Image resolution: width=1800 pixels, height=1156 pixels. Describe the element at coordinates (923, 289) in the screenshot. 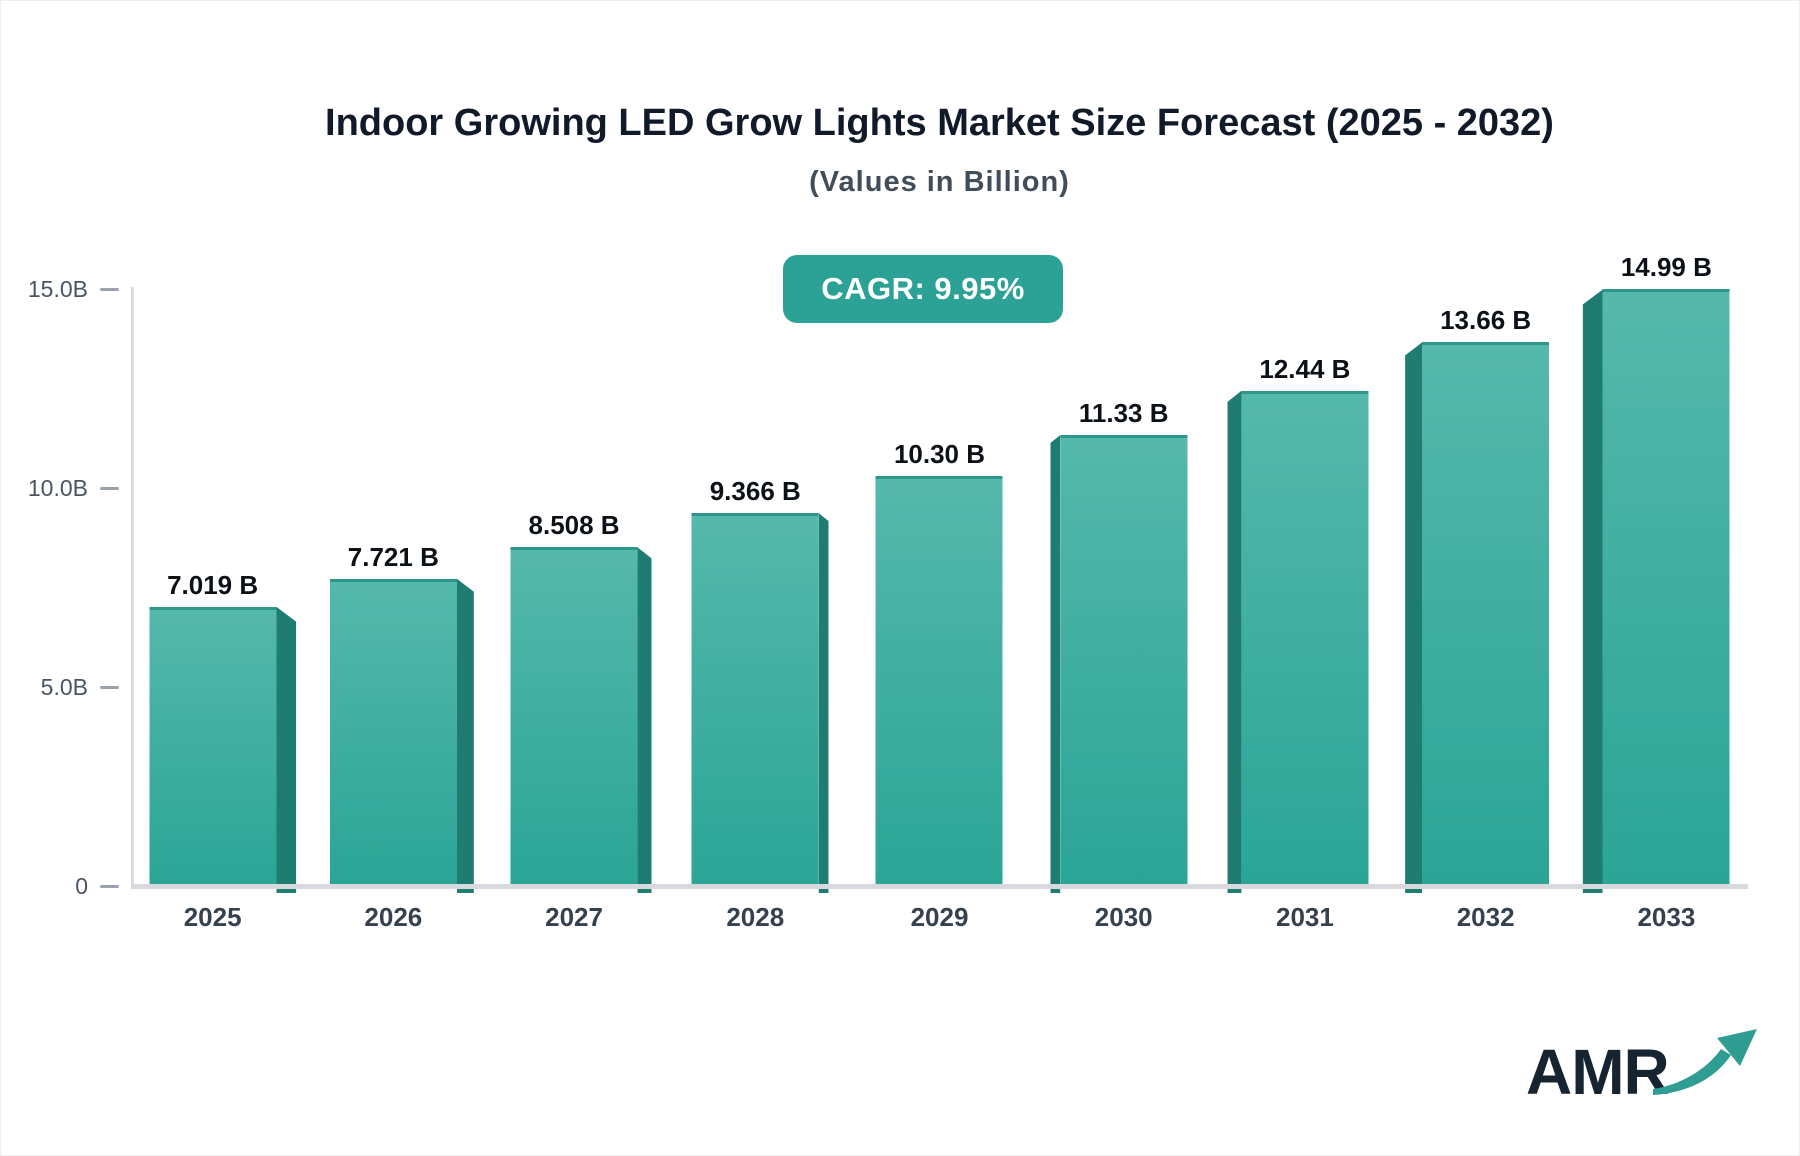

I see `cagr-badge: CAGR: 9.95%` at that location.